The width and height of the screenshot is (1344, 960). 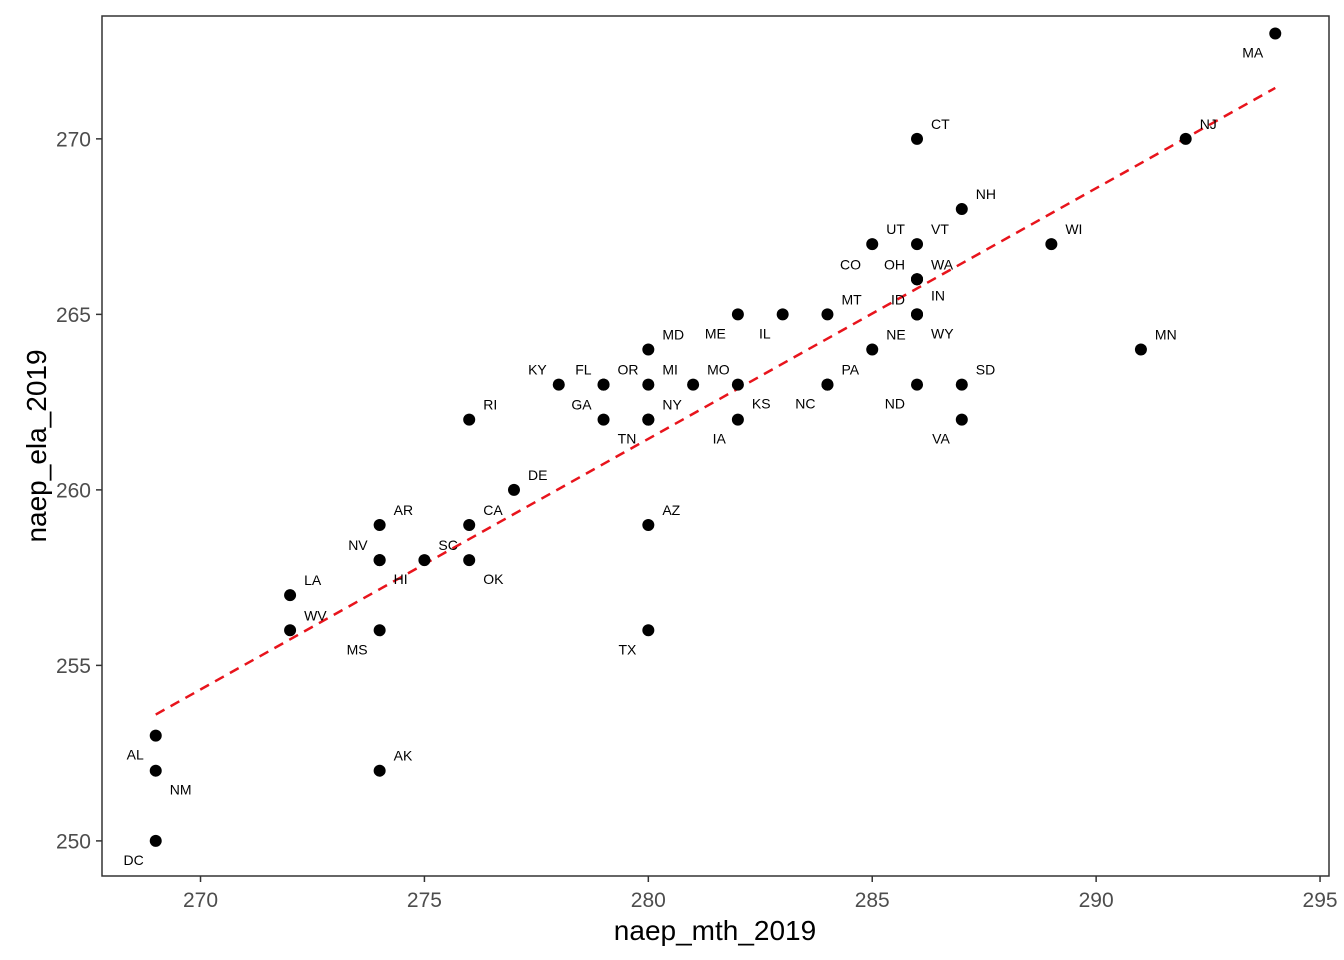 I want to click on point-label: GA, so click(x=581, y=405).